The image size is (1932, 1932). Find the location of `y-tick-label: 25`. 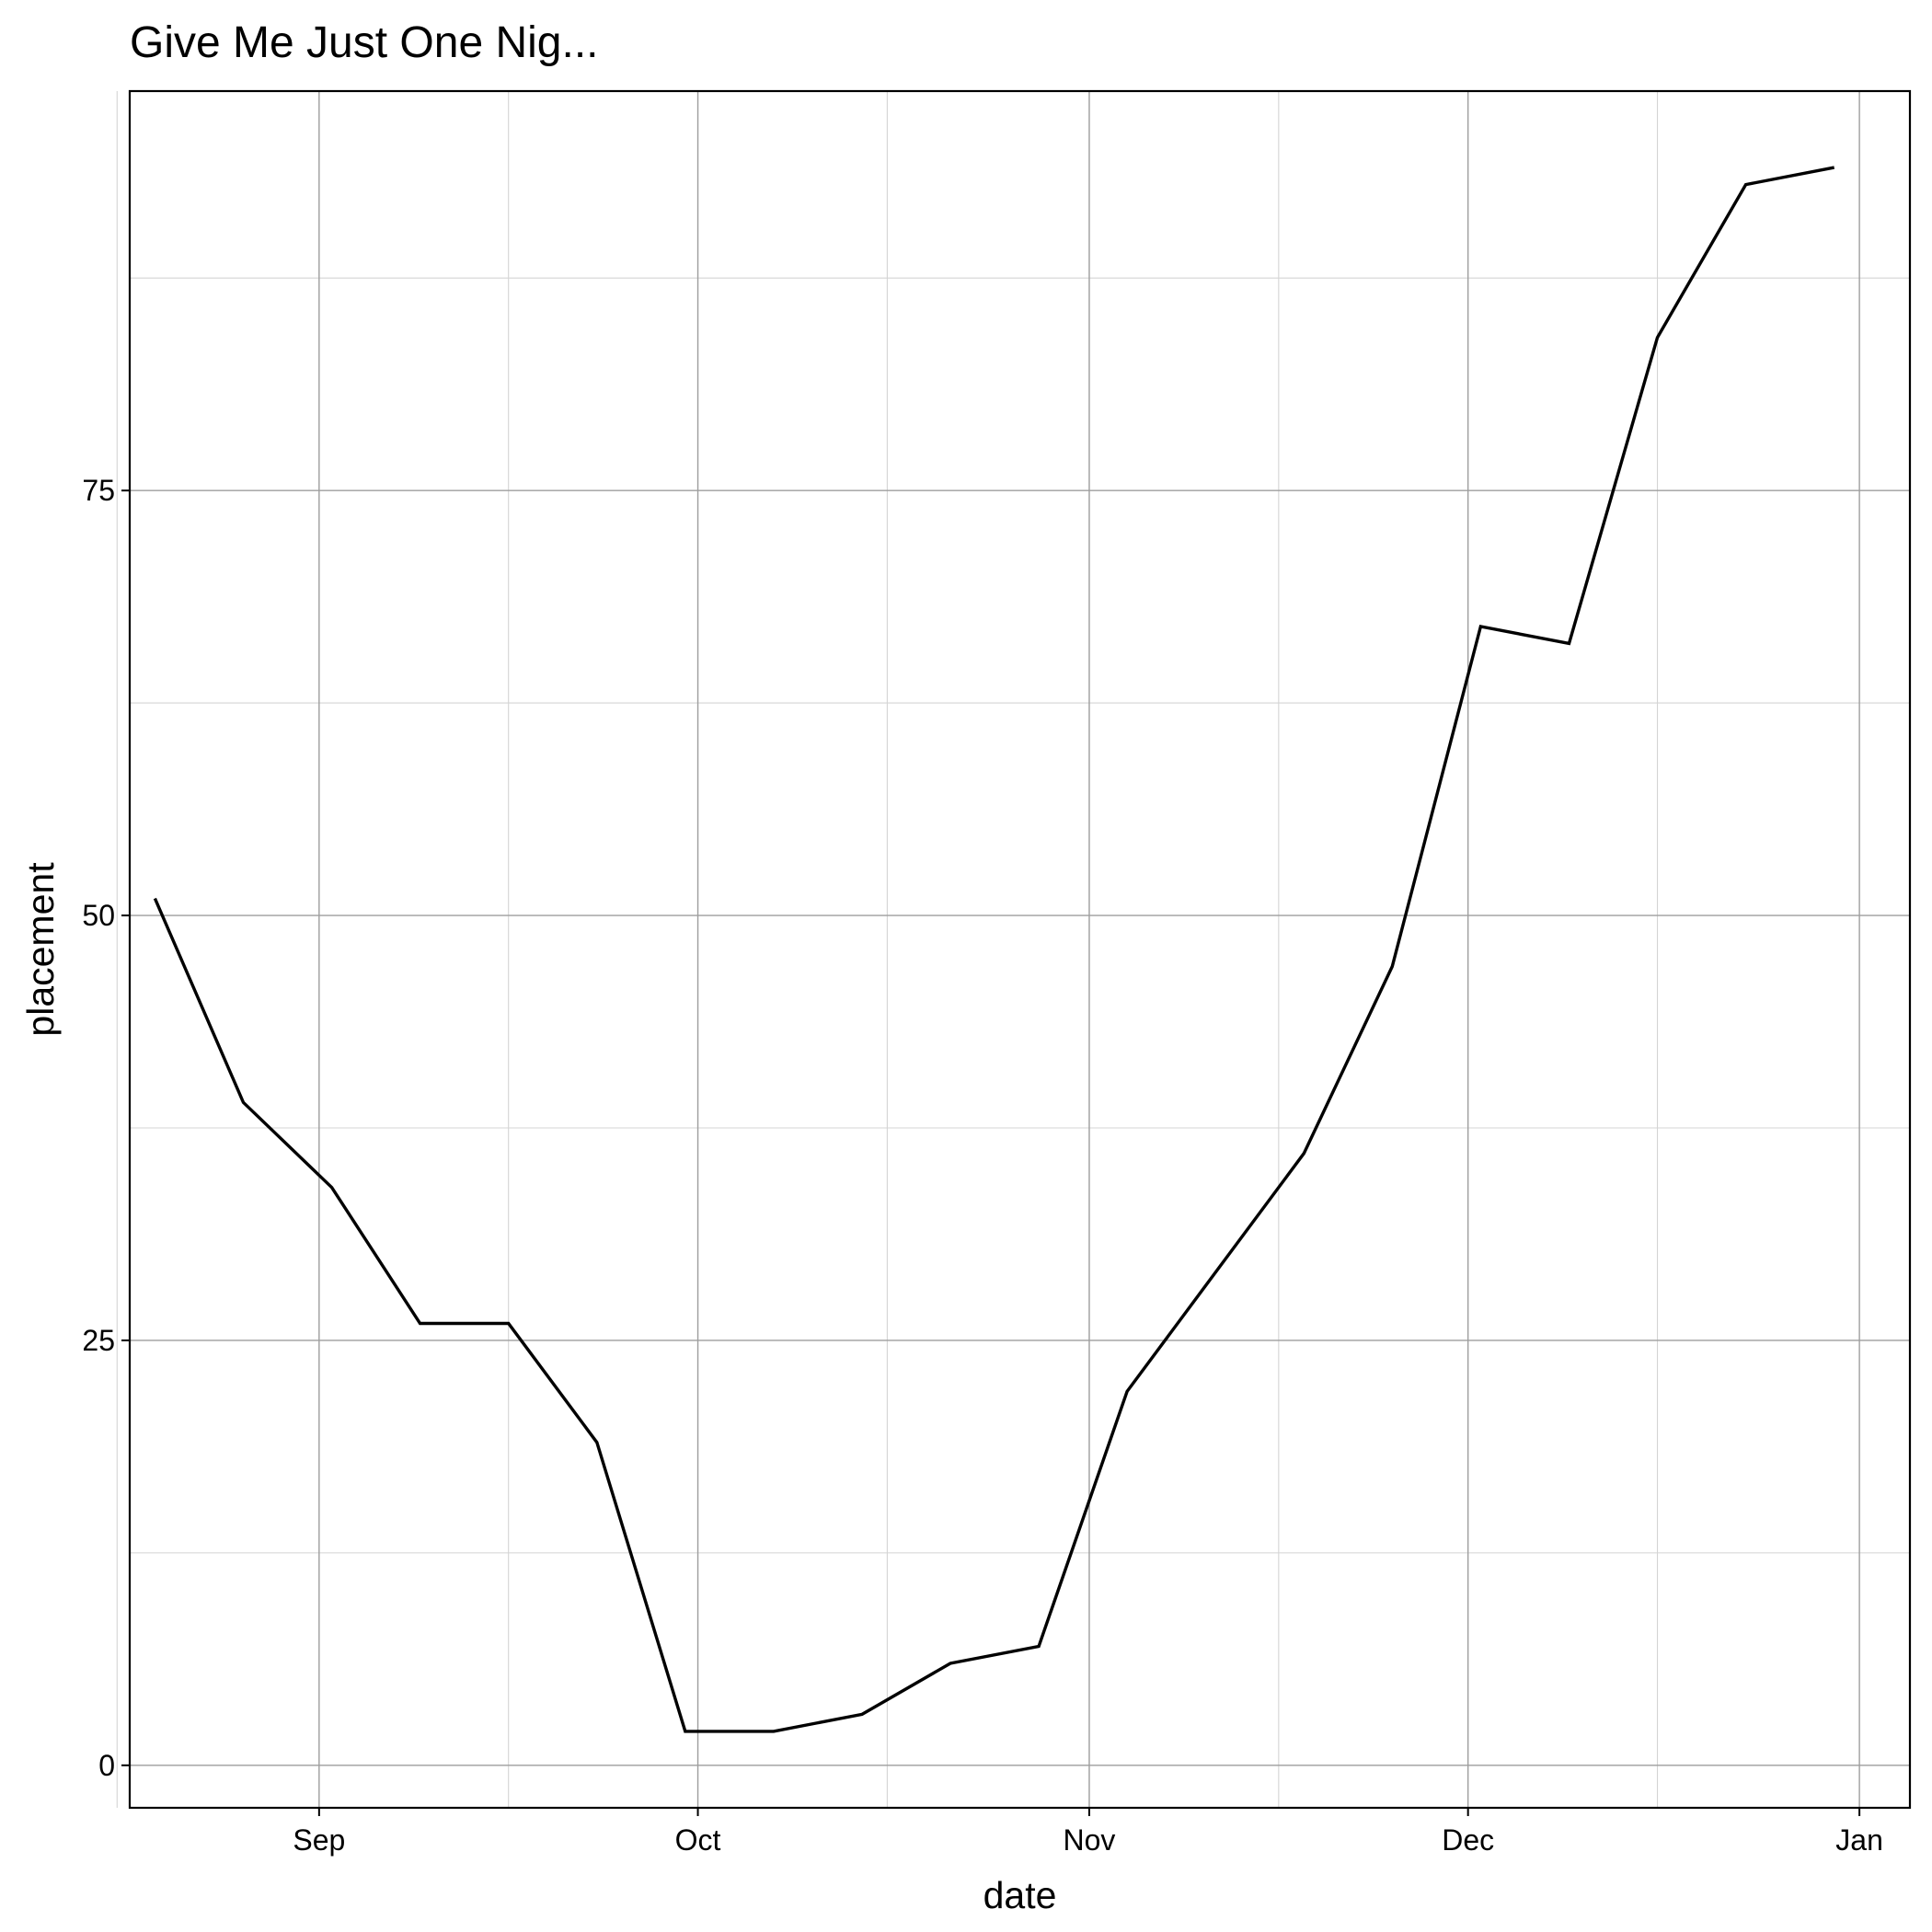

y-tick-label: 25 is located at coordinates (98, 1340).